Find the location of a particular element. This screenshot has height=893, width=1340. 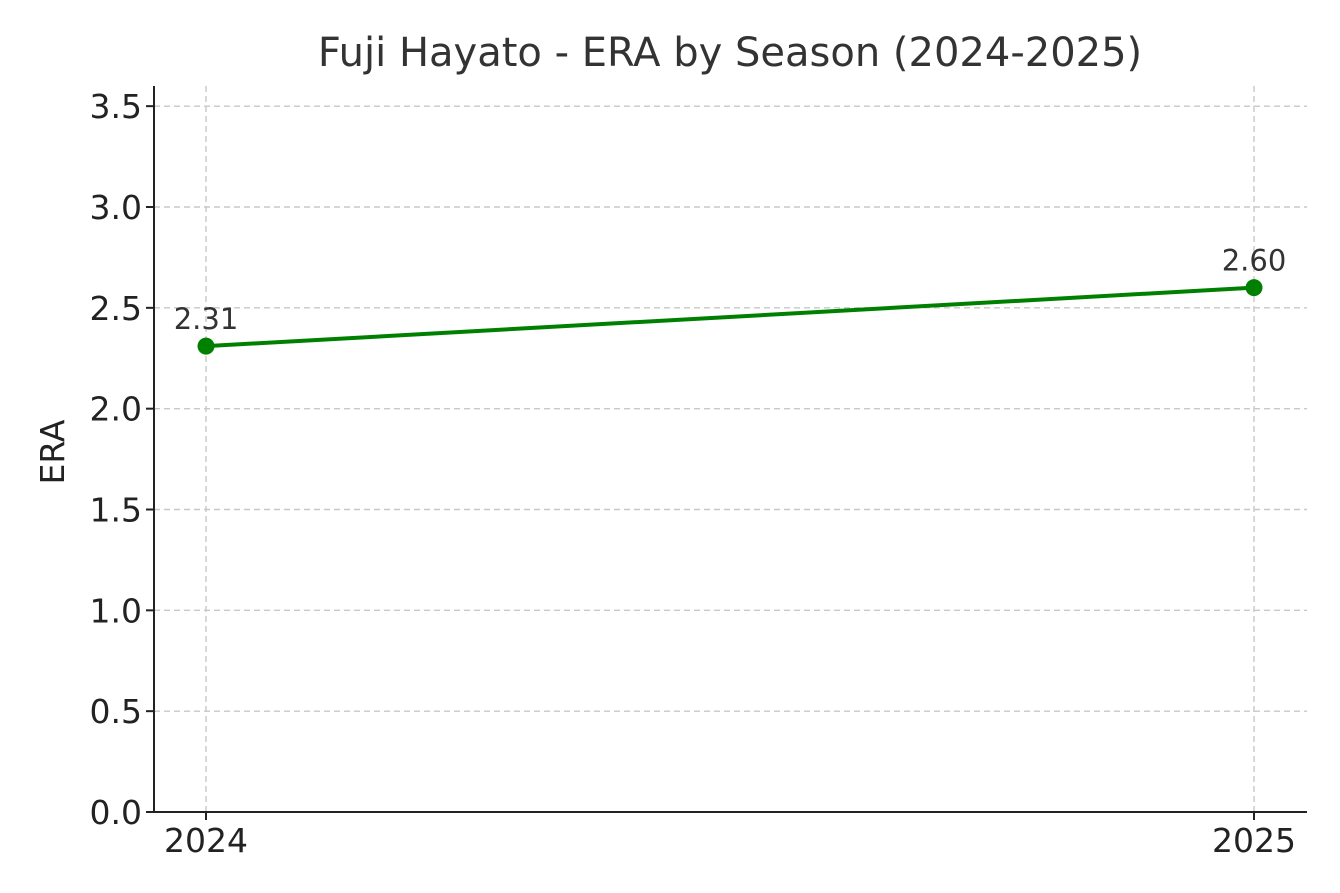

y-tick-label: 1.0 is located at coordinates (116, 610).